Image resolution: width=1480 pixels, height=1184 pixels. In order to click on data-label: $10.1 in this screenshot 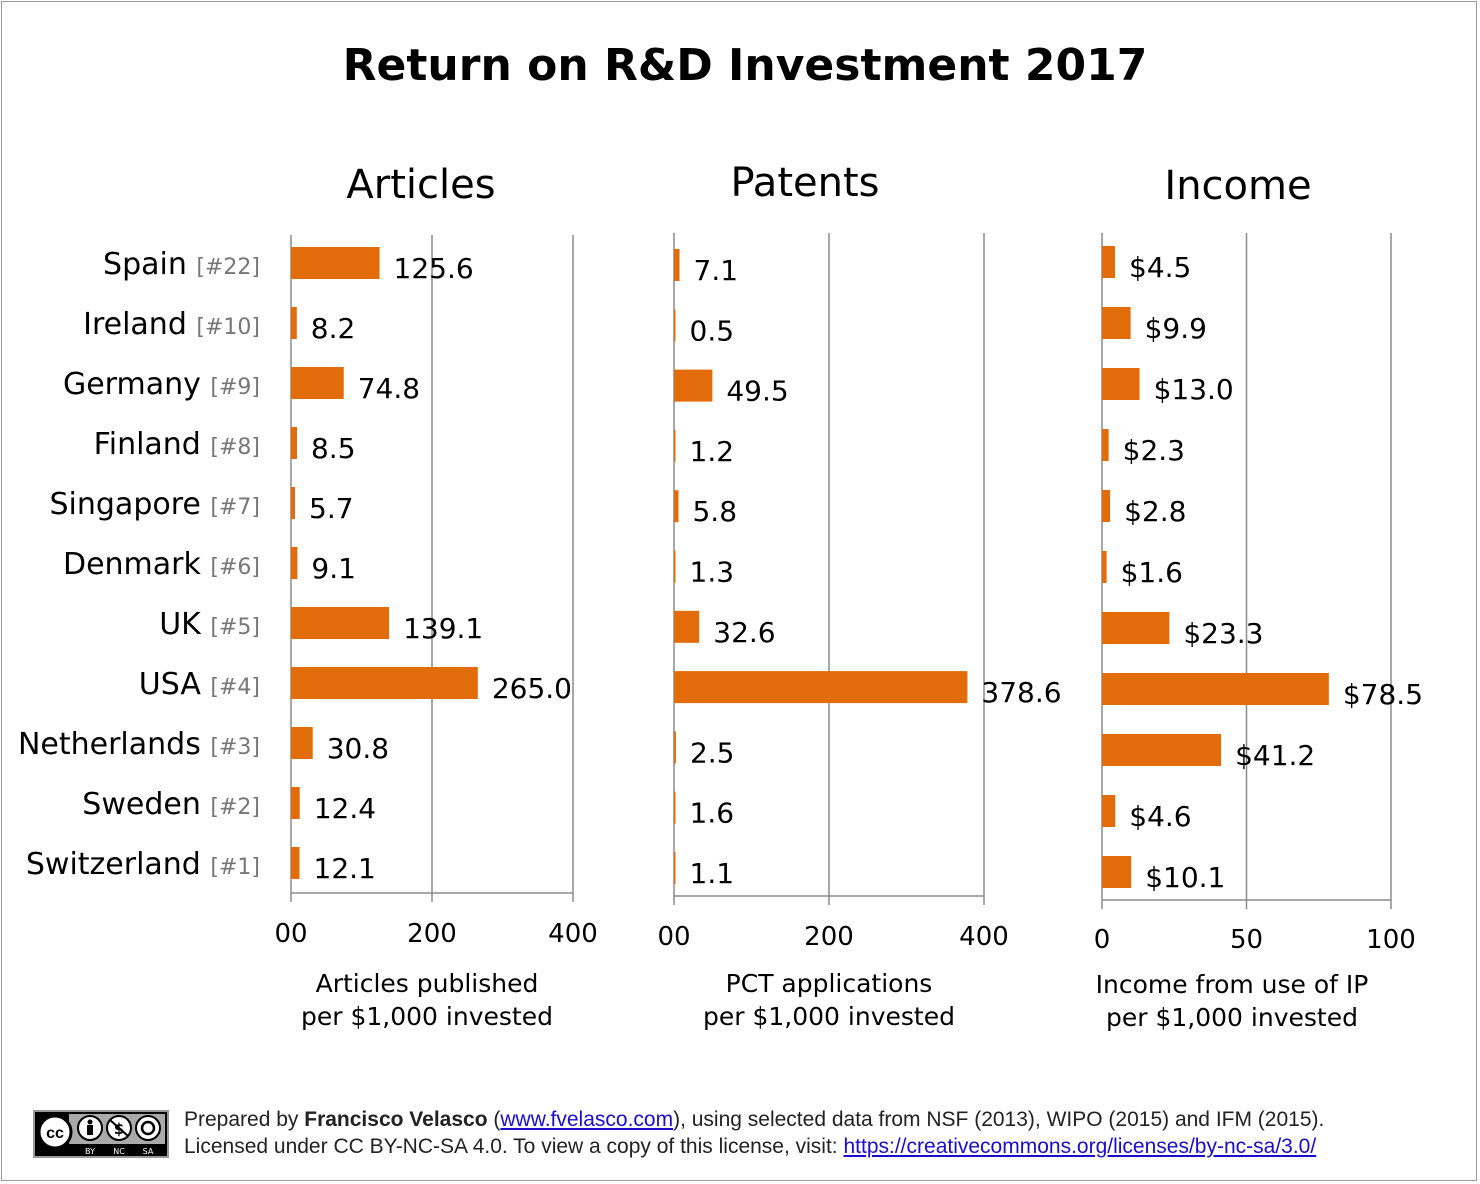, I will do `click(1185, 877)`.